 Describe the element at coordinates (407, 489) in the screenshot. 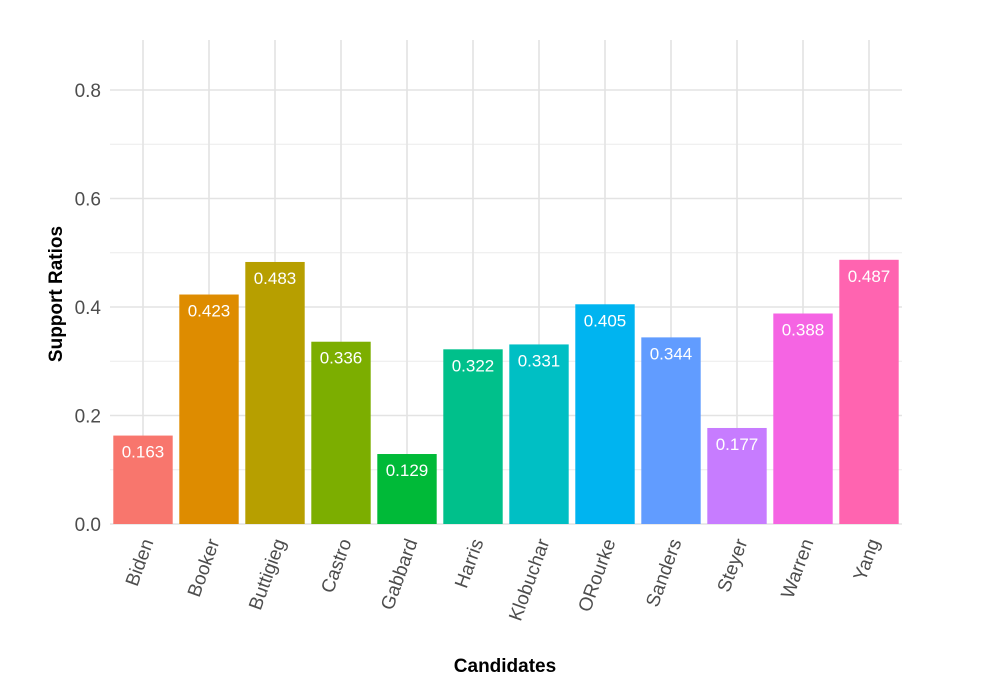

I see `bar-gabbard` at that location.